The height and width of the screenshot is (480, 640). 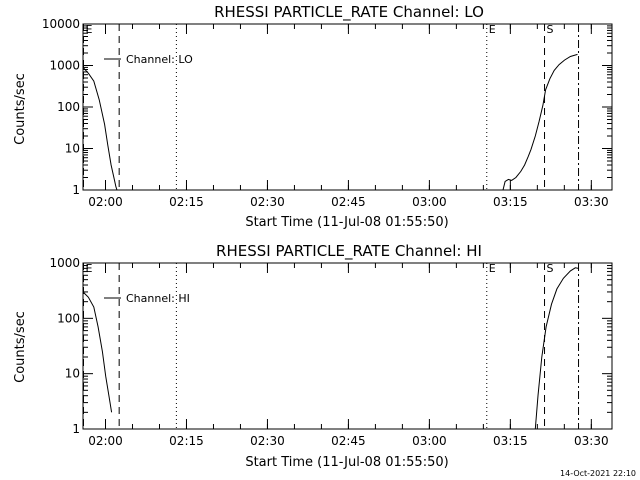 I want to click on panel-lo-title: RHESSI PARTICLE_RATE Channel: LO, so click(x=349, y=12).